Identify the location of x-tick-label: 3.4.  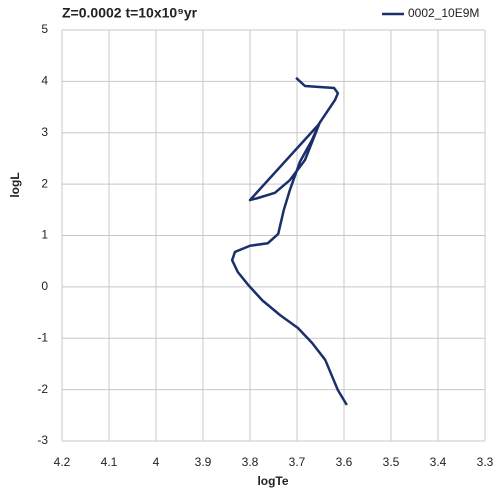
(438, 462).